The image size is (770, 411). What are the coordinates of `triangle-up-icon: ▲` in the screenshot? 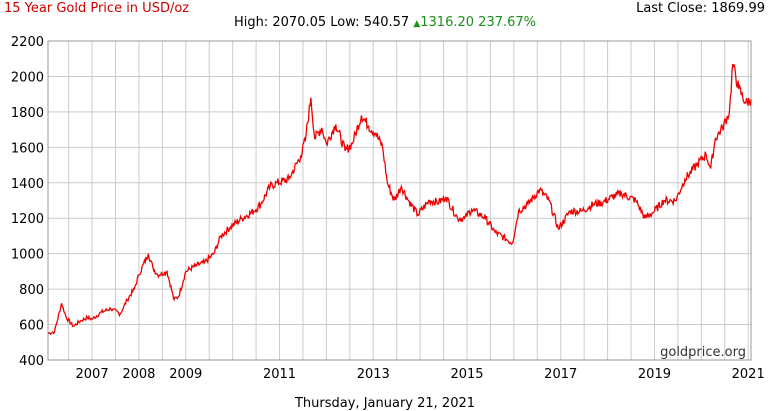 It's located at (417, 24).